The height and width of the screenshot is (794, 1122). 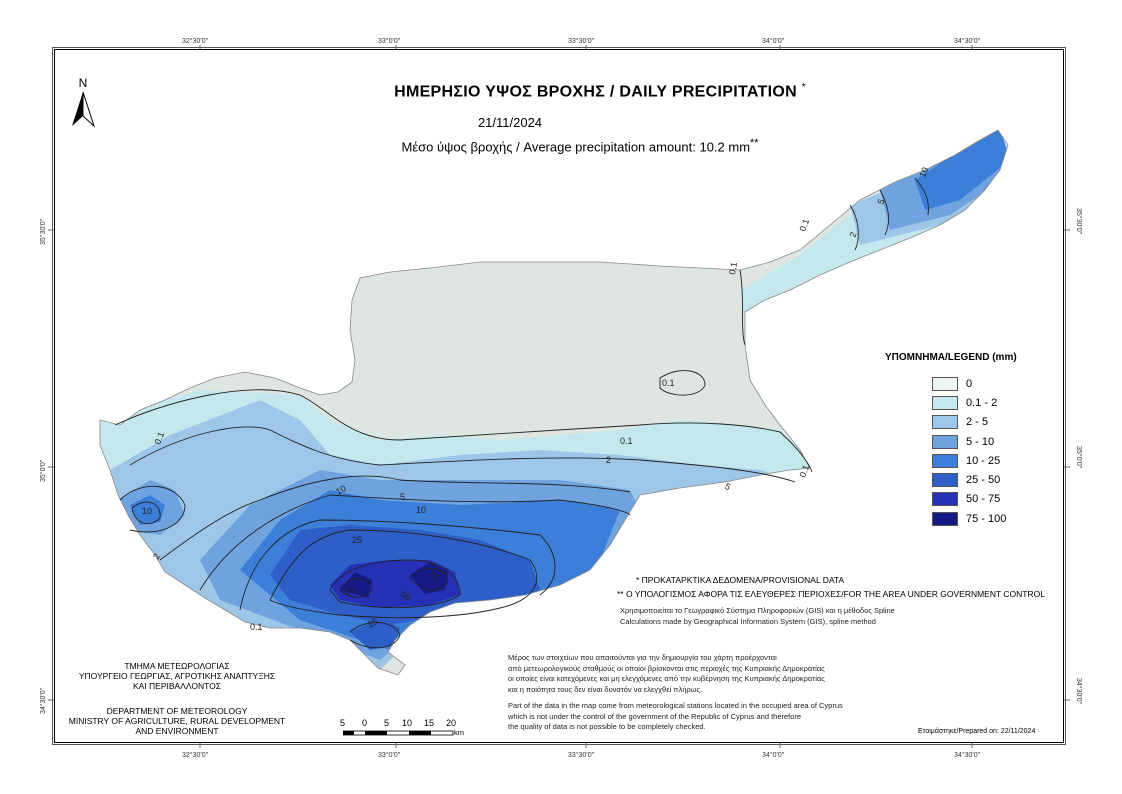 I want to click on legend-label: 50 - 75, so click(x=983, y=499).